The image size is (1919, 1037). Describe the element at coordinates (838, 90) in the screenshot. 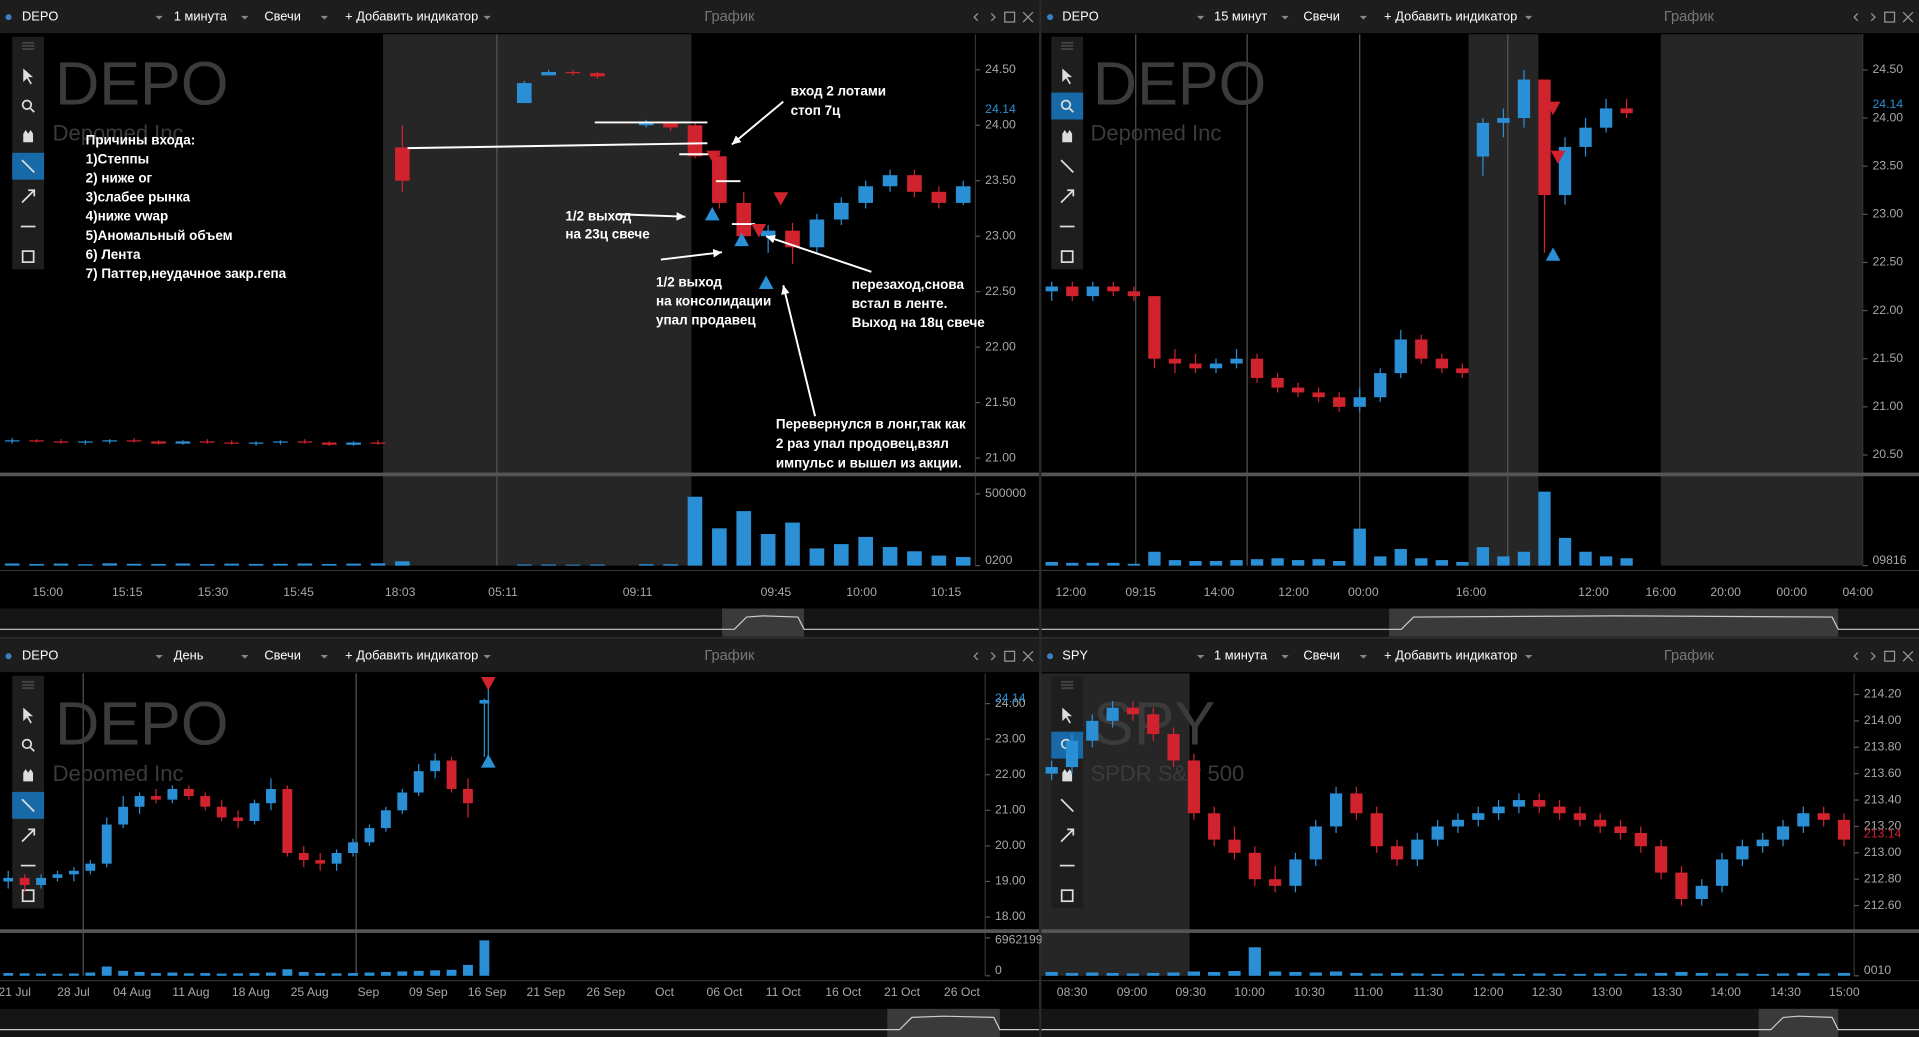

I see `annotation-text: вход 2 лотами` at that location.